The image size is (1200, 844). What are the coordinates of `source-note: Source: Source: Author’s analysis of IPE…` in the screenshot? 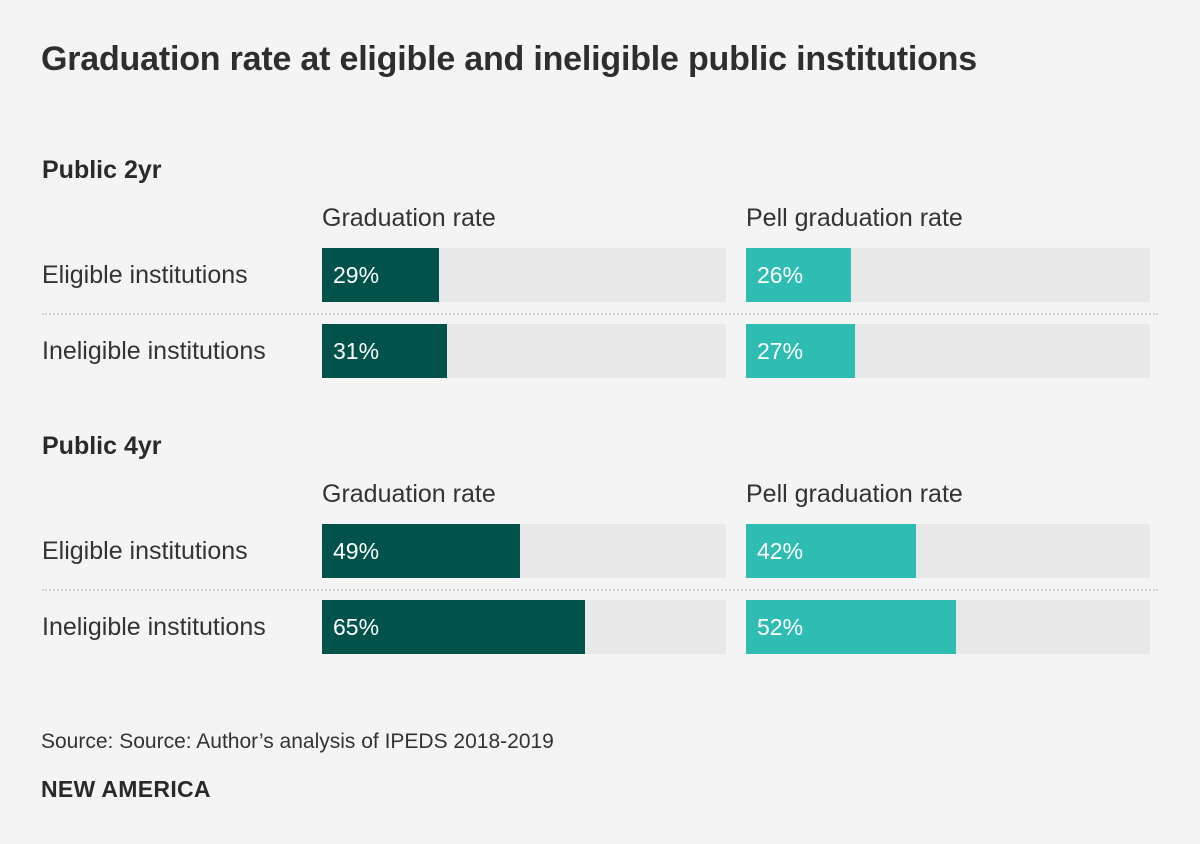 It's located at (297, 741).